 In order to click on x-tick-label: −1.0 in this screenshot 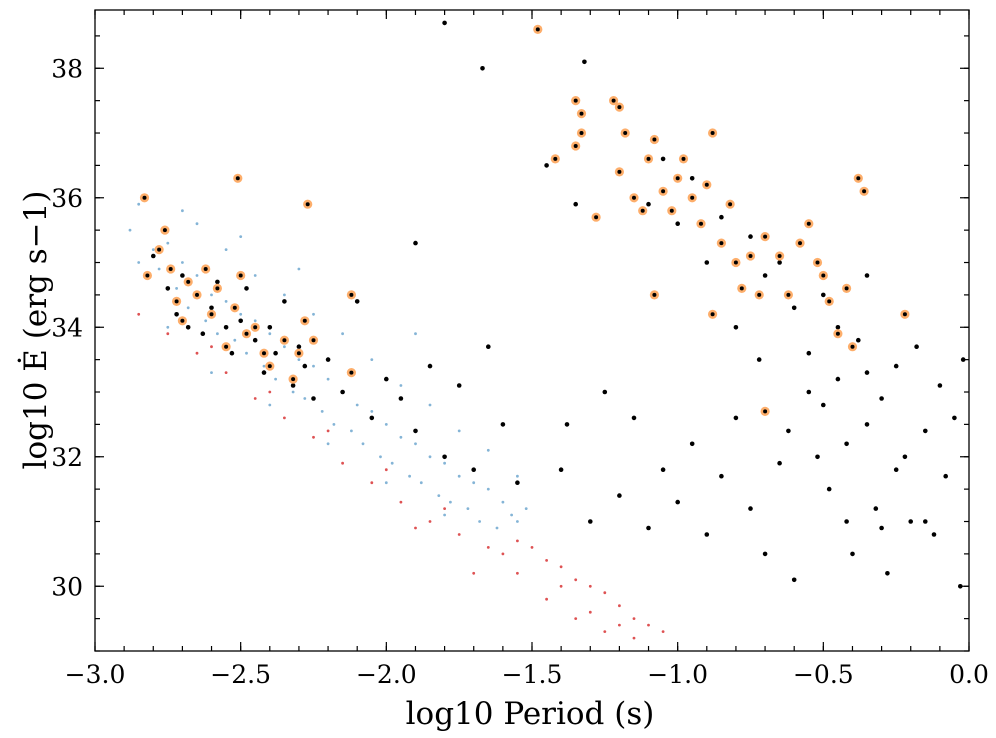, I will do `click(677, 674)`.